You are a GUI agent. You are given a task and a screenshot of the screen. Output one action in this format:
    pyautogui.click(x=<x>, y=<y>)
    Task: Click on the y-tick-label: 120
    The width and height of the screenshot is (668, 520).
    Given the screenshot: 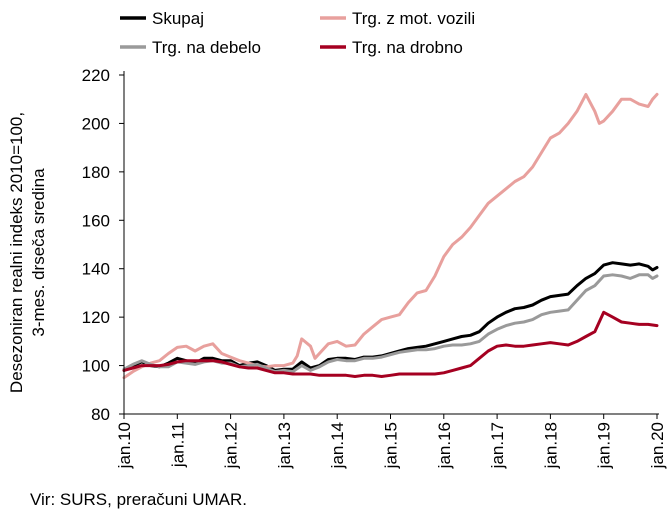 What is the action you would take?
    pyautogui.click(x=96, y=317)
    